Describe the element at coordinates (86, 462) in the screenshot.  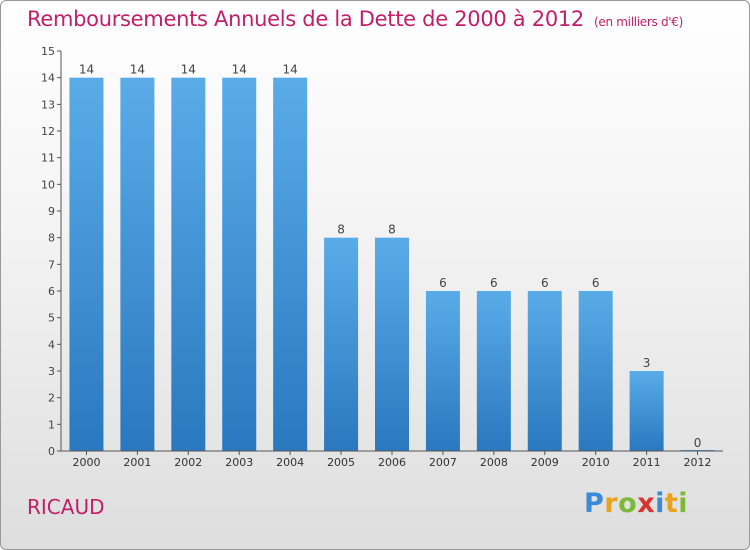
I see `x-tick-label: 2000` at that location.